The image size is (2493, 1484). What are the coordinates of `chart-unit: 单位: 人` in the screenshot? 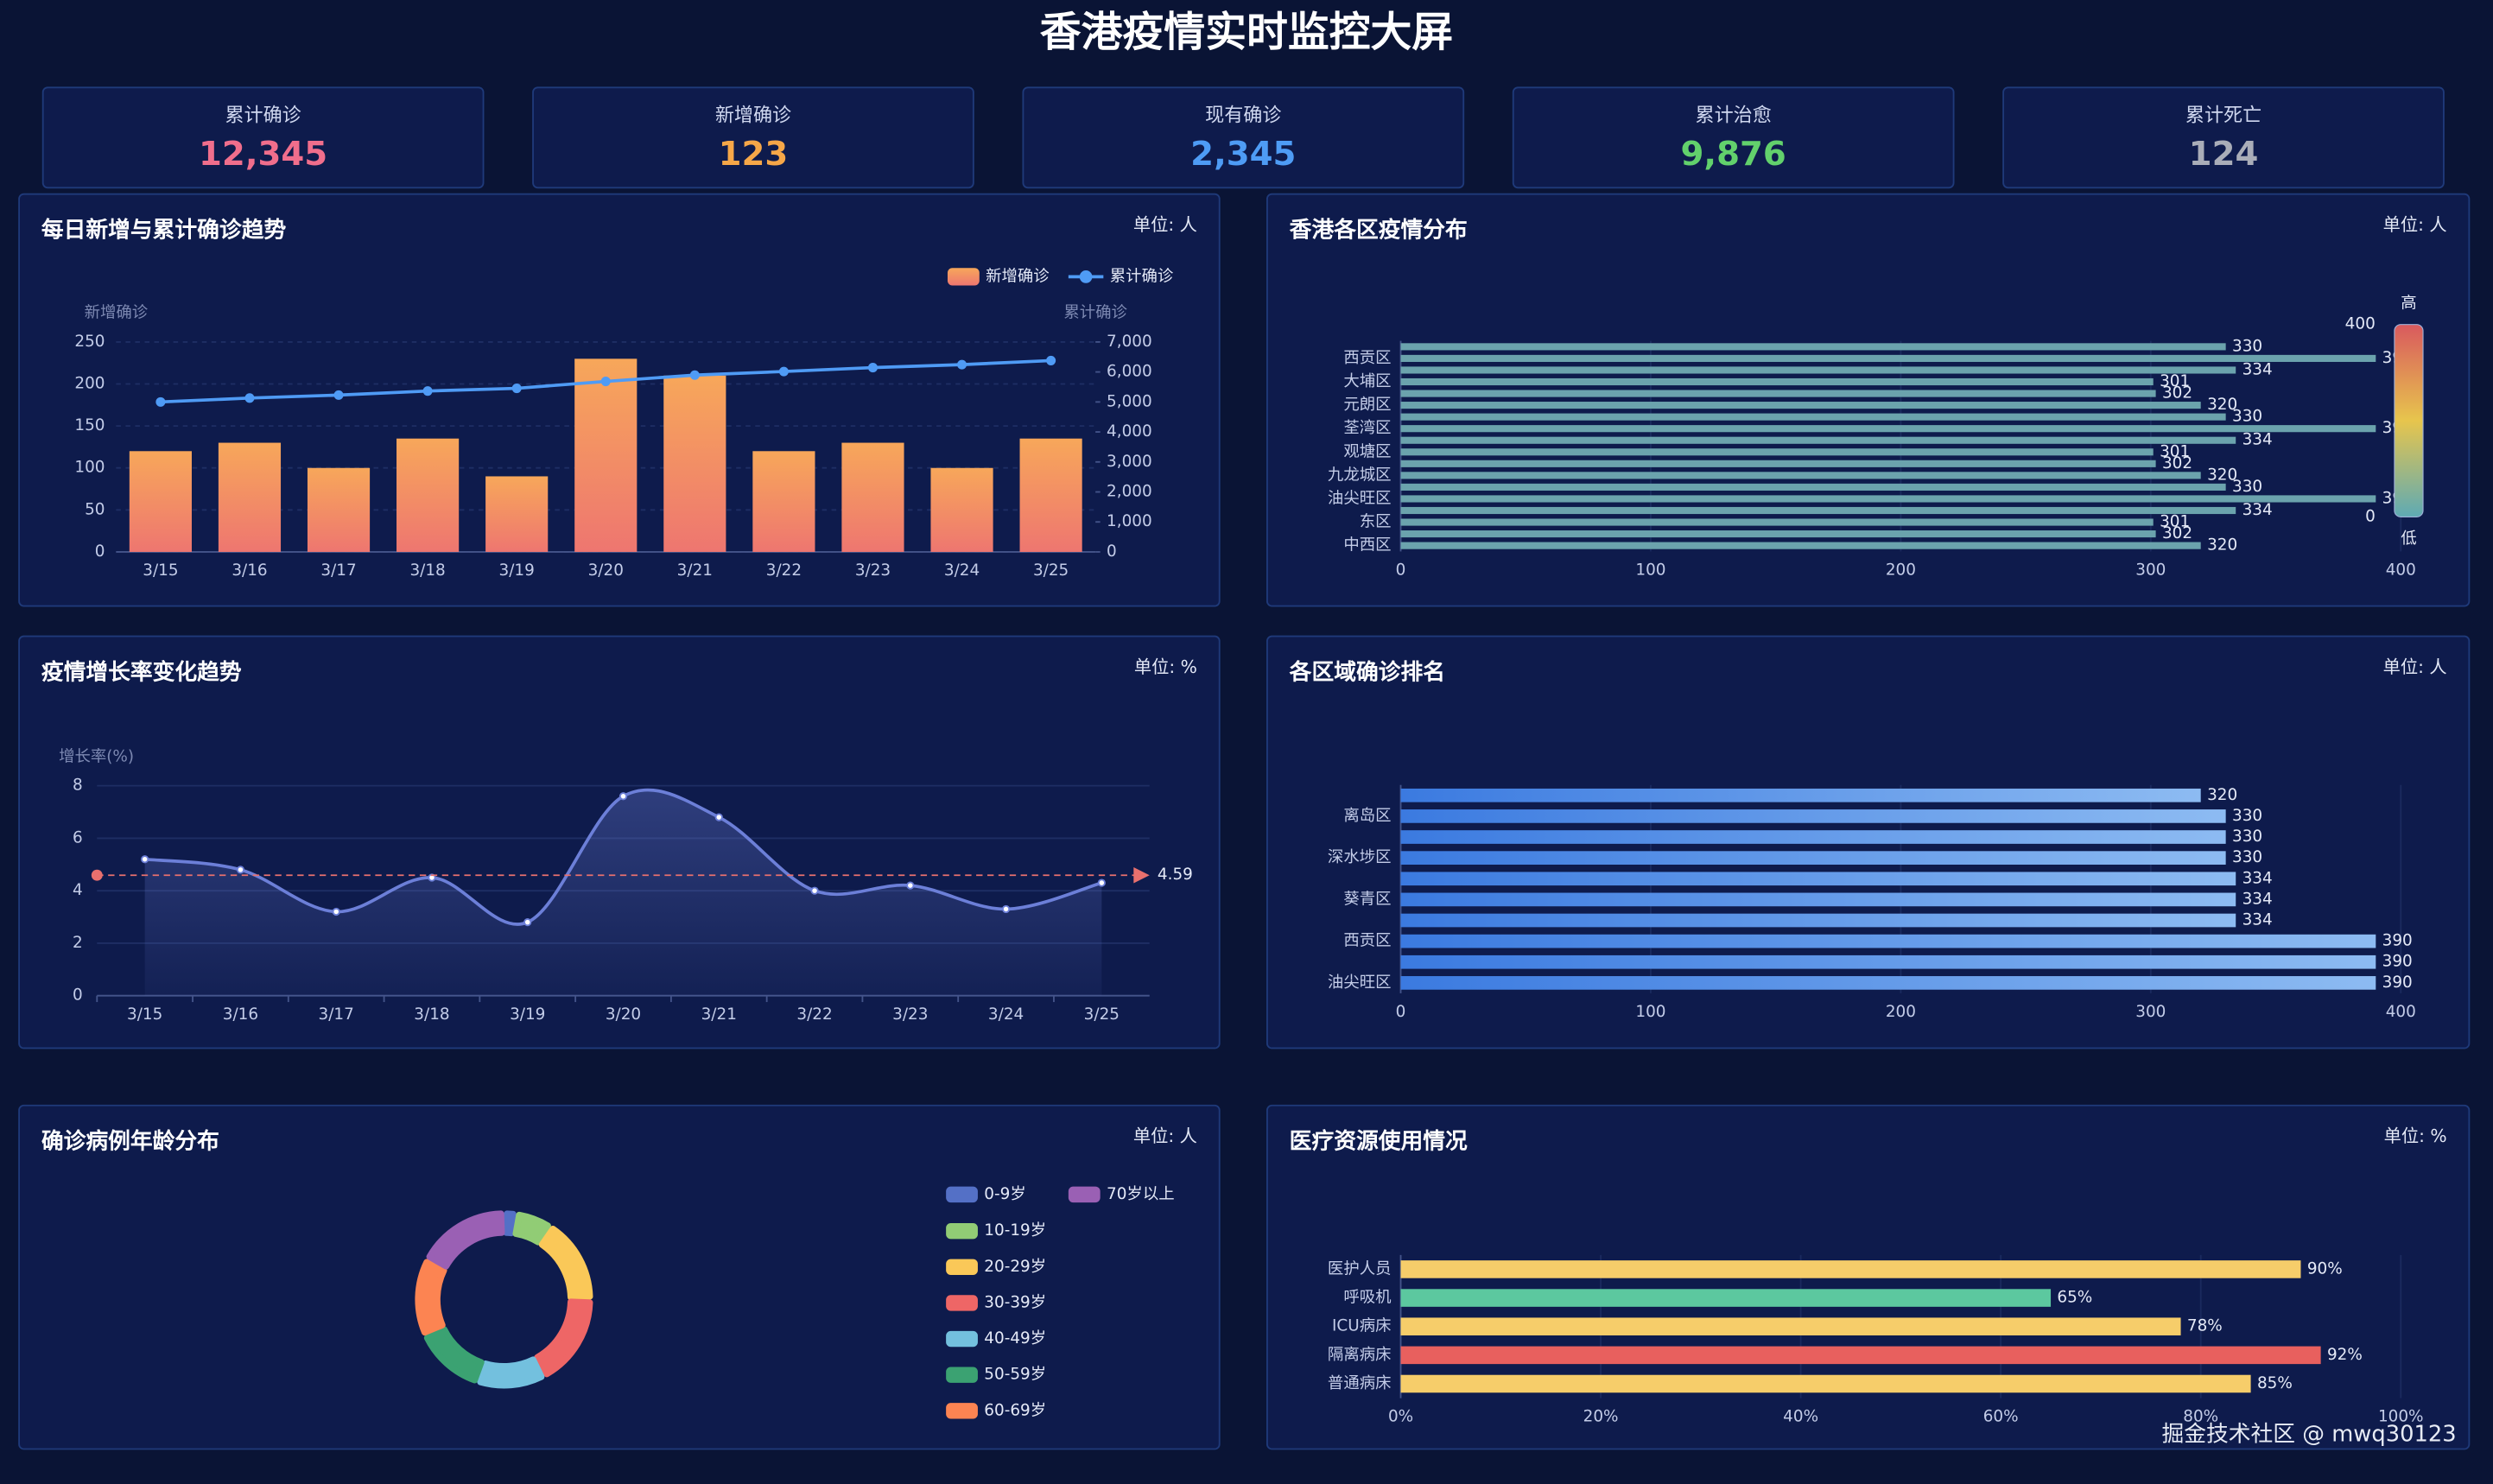 It's located at (1165, 1136).